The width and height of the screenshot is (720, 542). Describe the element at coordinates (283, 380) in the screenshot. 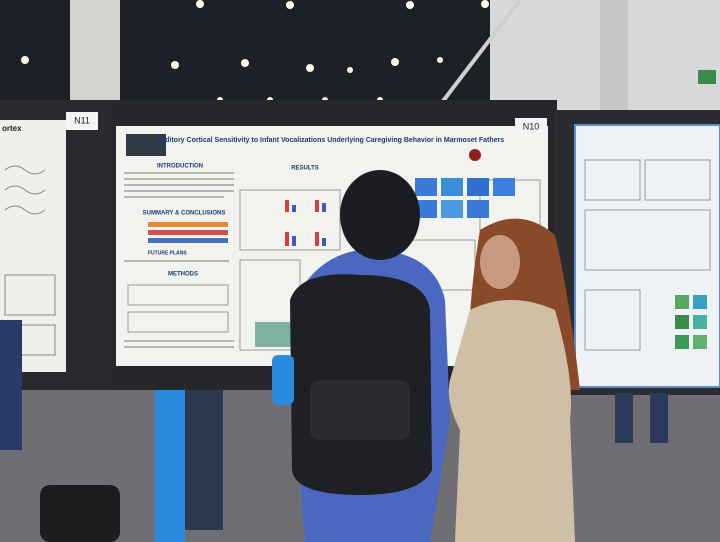

I see `water-bottle` at that location.